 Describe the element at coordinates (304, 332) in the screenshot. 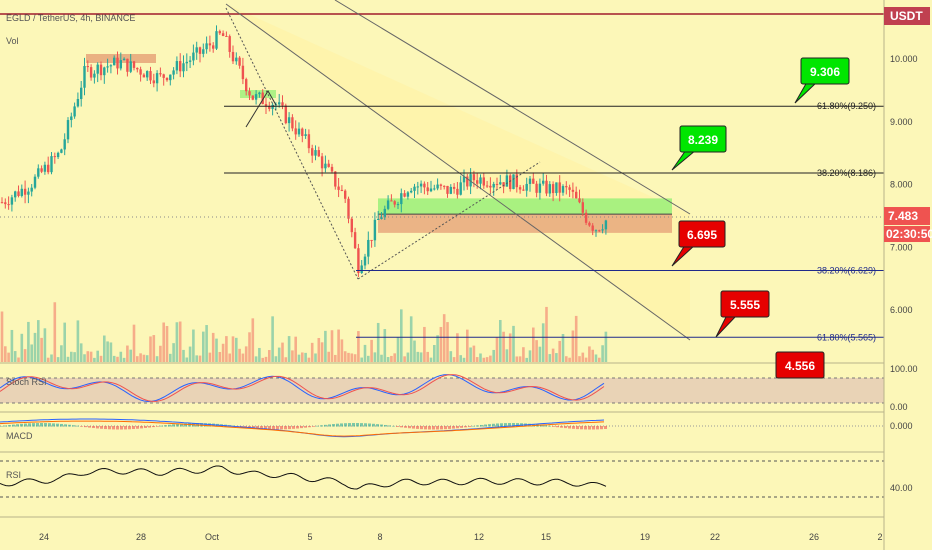

I see `volume-bars` at that location.